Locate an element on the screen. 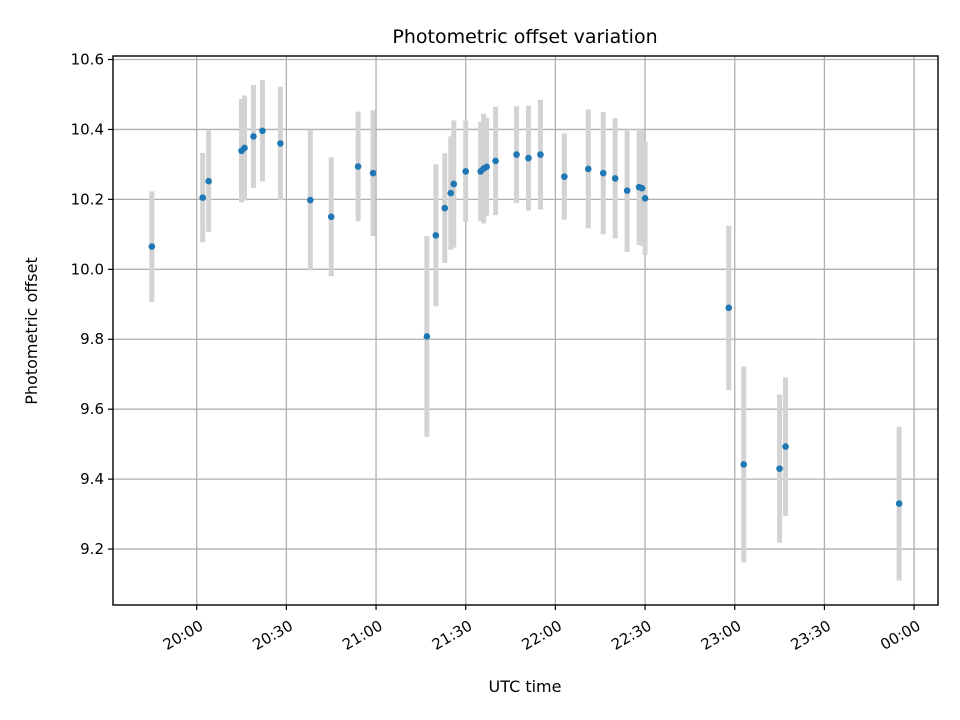 This screenshot has width=960, height=720. y-axis-label: Photometric offset is located at coordinates (31, 331).